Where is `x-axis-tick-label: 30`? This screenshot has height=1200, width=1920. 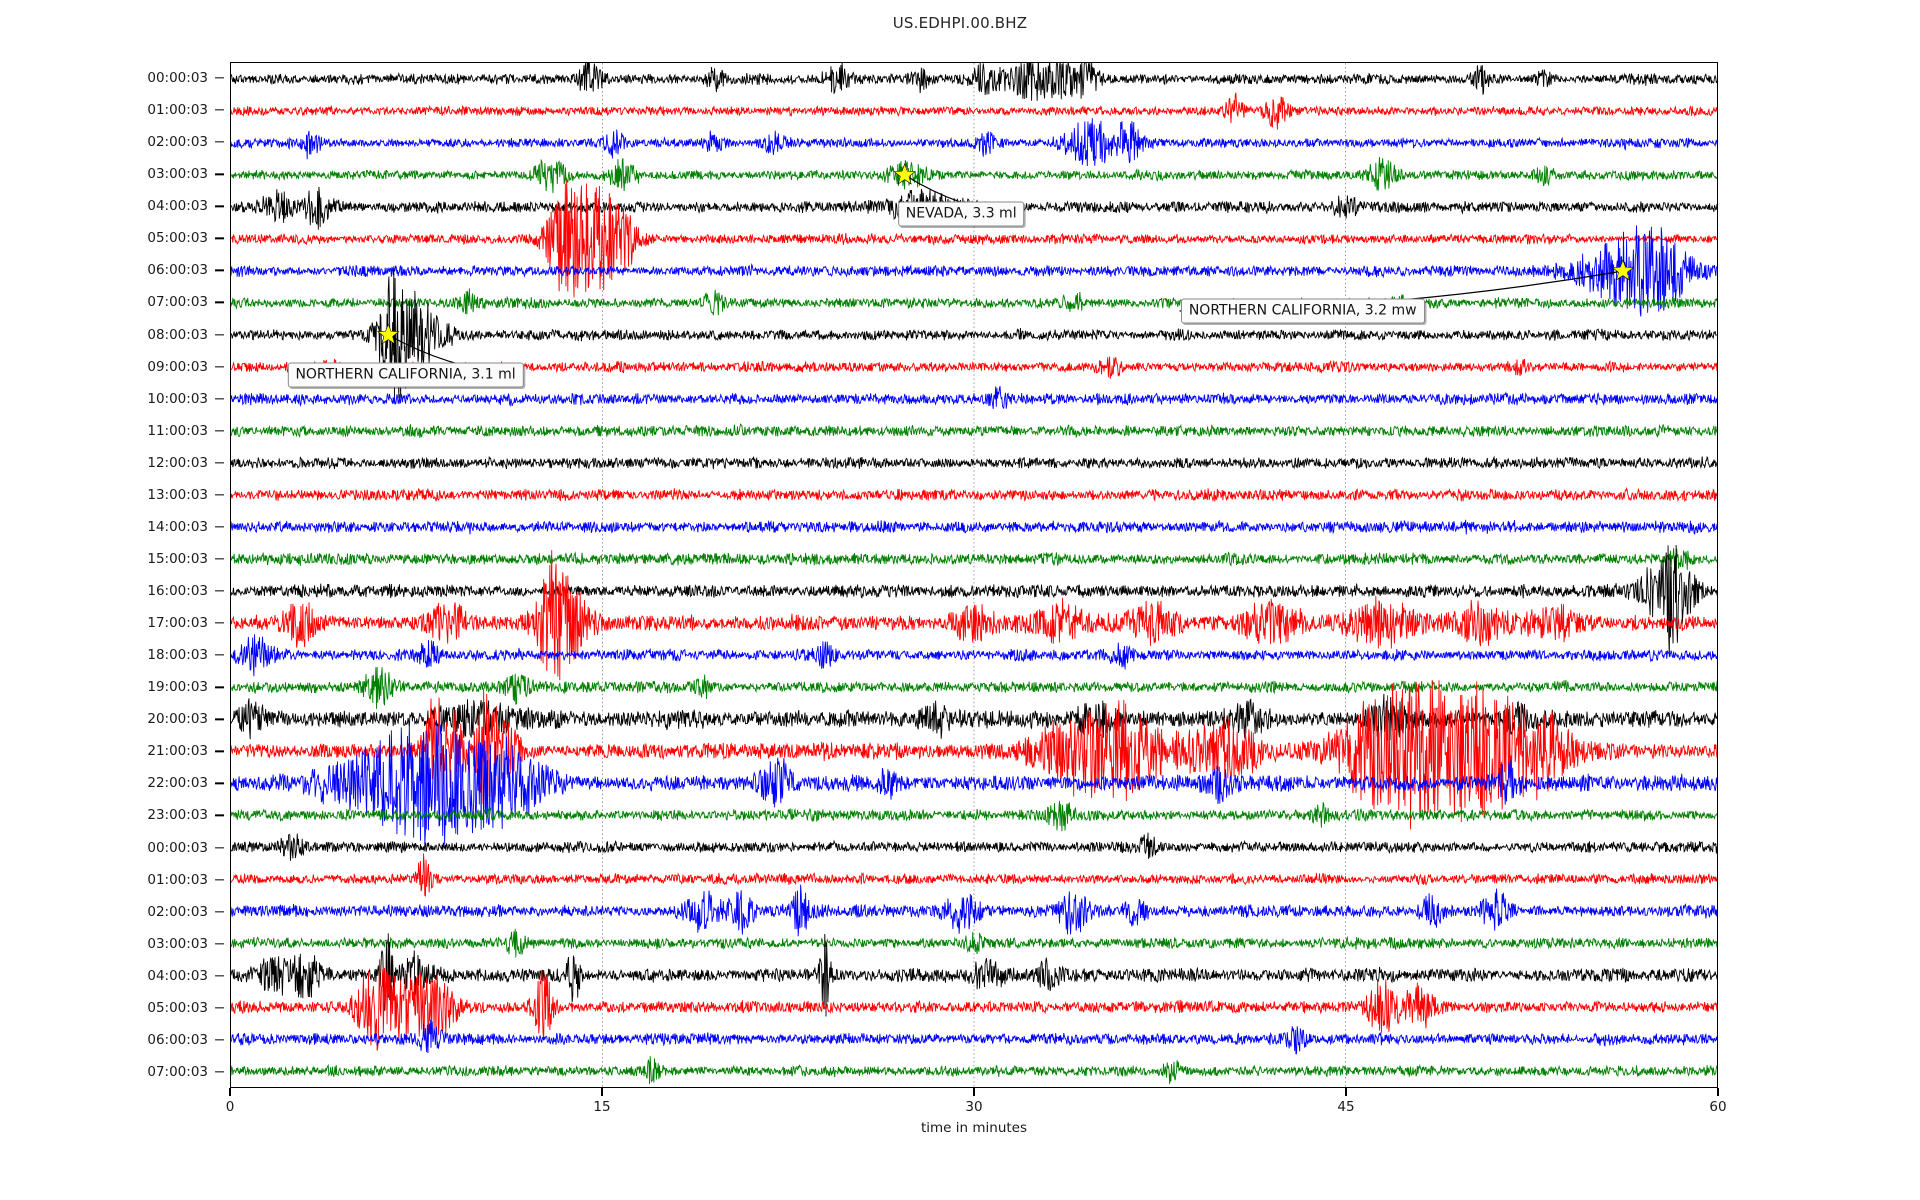 x-axis-tick-label: 30 is located at coordinates (974, 1107).